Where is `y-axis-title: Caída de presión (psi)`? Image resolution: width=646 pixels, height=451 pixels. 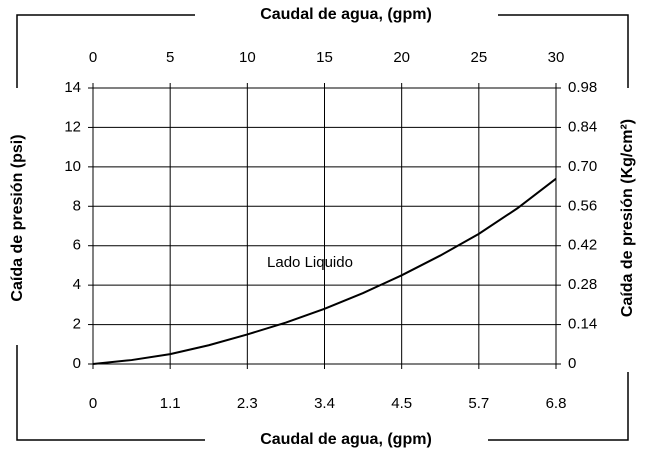
y-axis-title: Caída de presión (psi) is located at coordinates (17, 217).